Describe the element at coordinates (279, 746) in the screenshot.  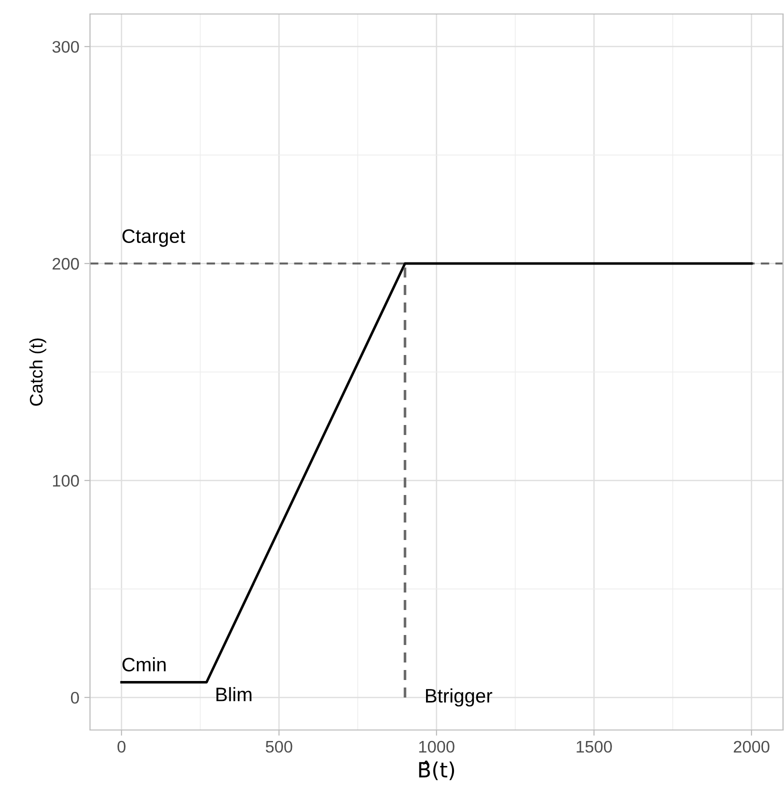
I see `x-tick-label: 500` at that location.